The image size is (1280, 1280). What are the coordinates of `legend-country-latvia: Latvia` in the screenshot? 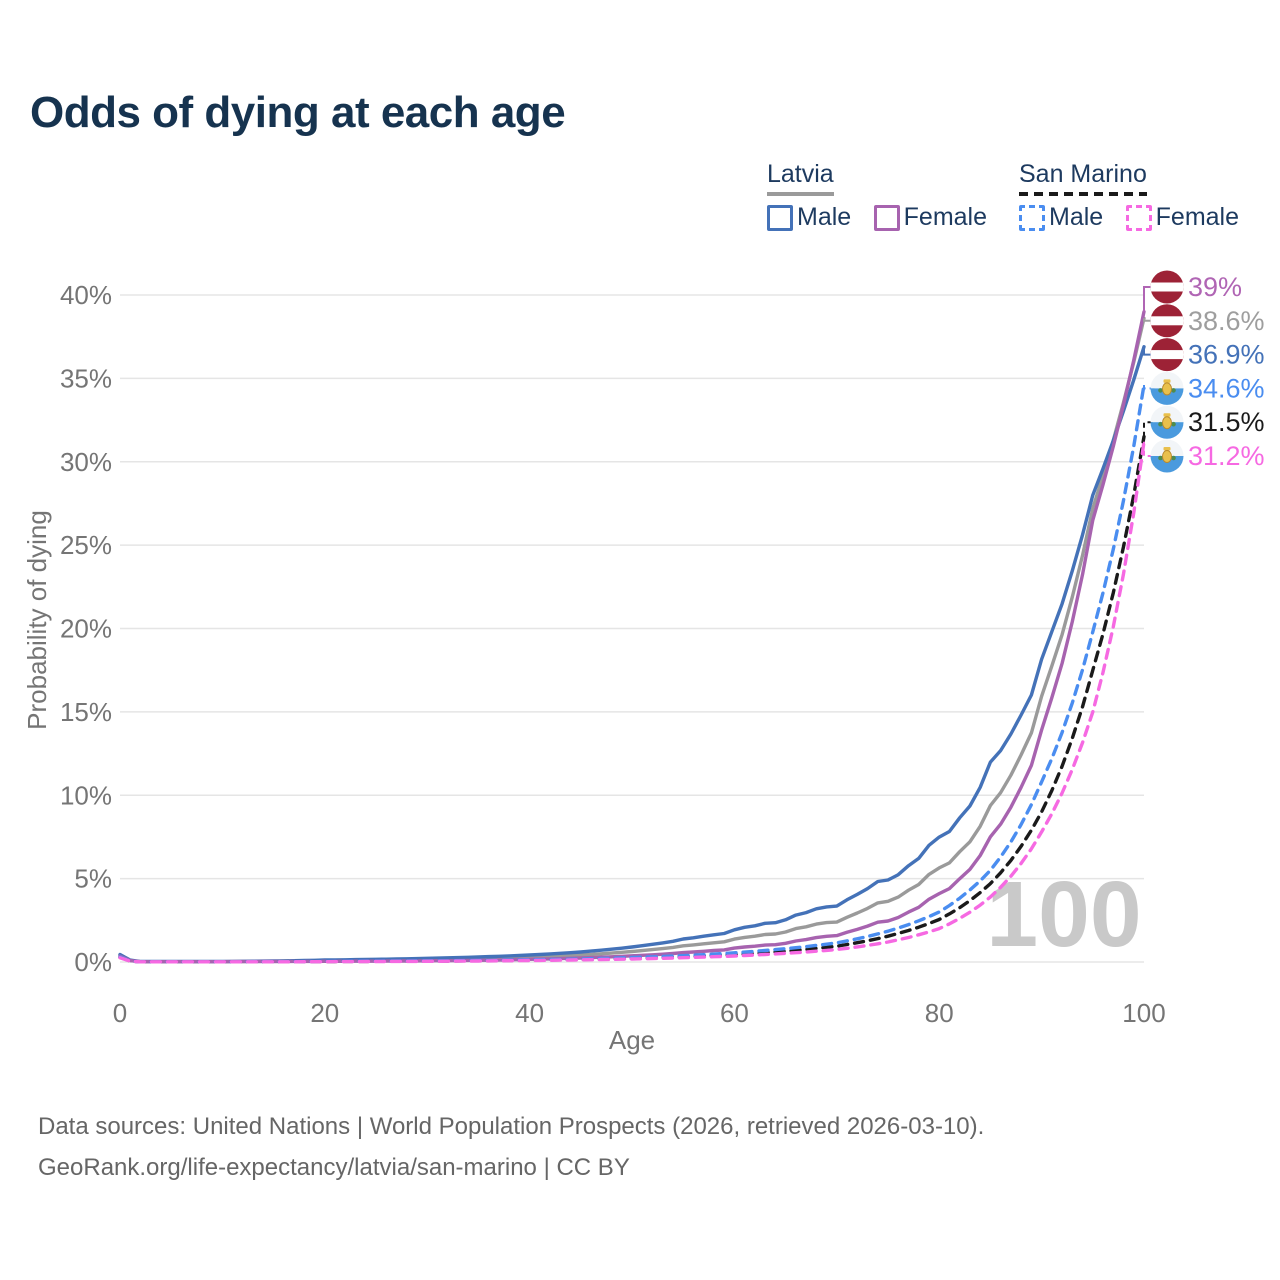 It's located at (800, 178).